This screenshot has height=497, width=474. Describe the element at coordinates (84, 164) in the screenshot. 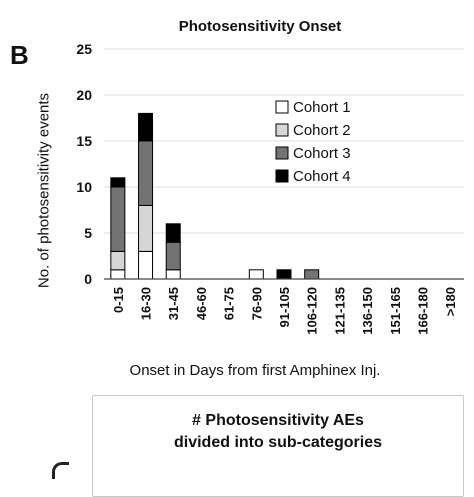

I see `y-axis-ticks: 0 5 10 15 20 25` at that location.